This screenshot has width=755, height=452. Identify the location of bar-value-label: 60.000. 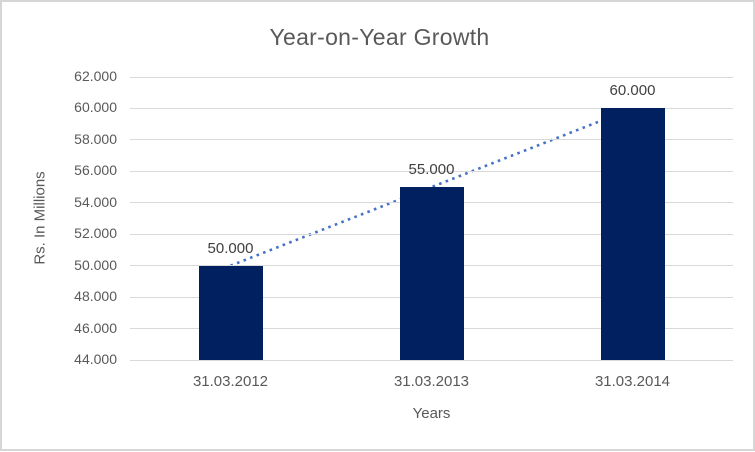
(632, 91).